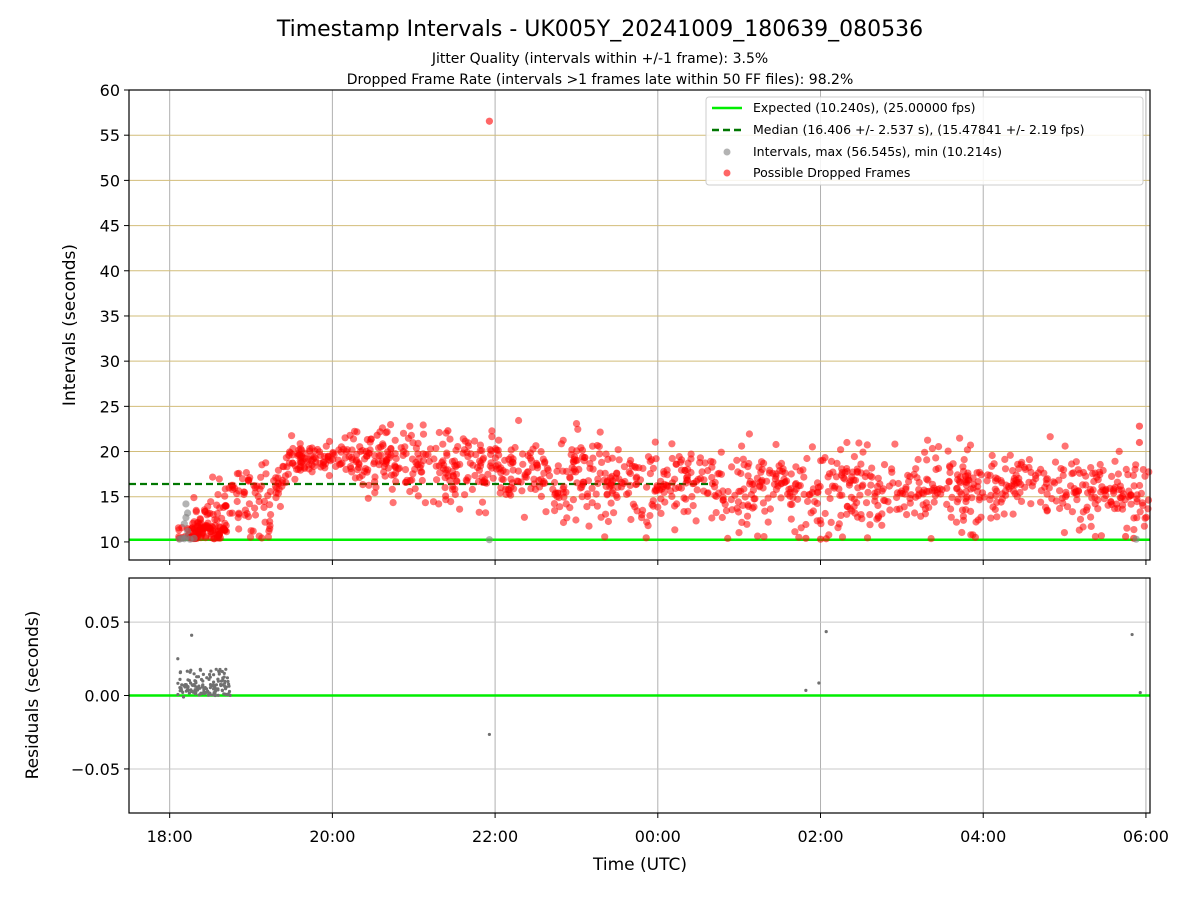 The width and height of the screenshot is (1200, 900). Describe the element at coordinates (102, 696) in the screenshot. I see `residuals-ytick-label-1: 0.00` at that location.